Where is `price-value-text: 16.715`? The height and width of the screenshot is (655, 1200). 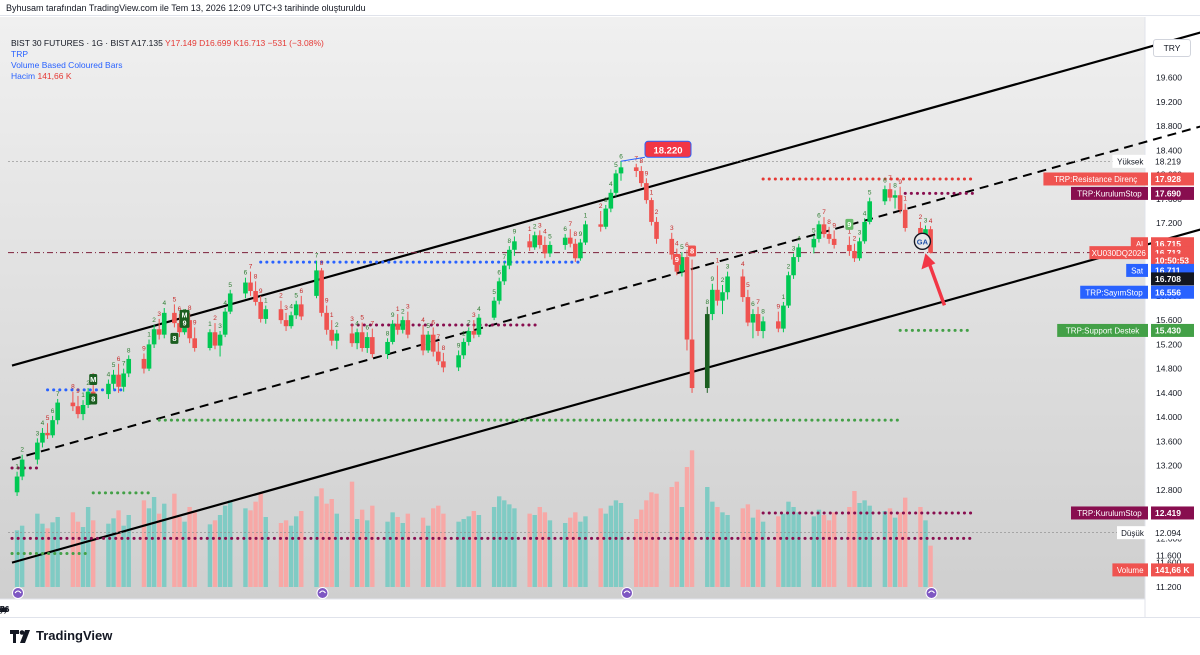
price-value-text: 16.715 is located at coordinates (1168, 244).